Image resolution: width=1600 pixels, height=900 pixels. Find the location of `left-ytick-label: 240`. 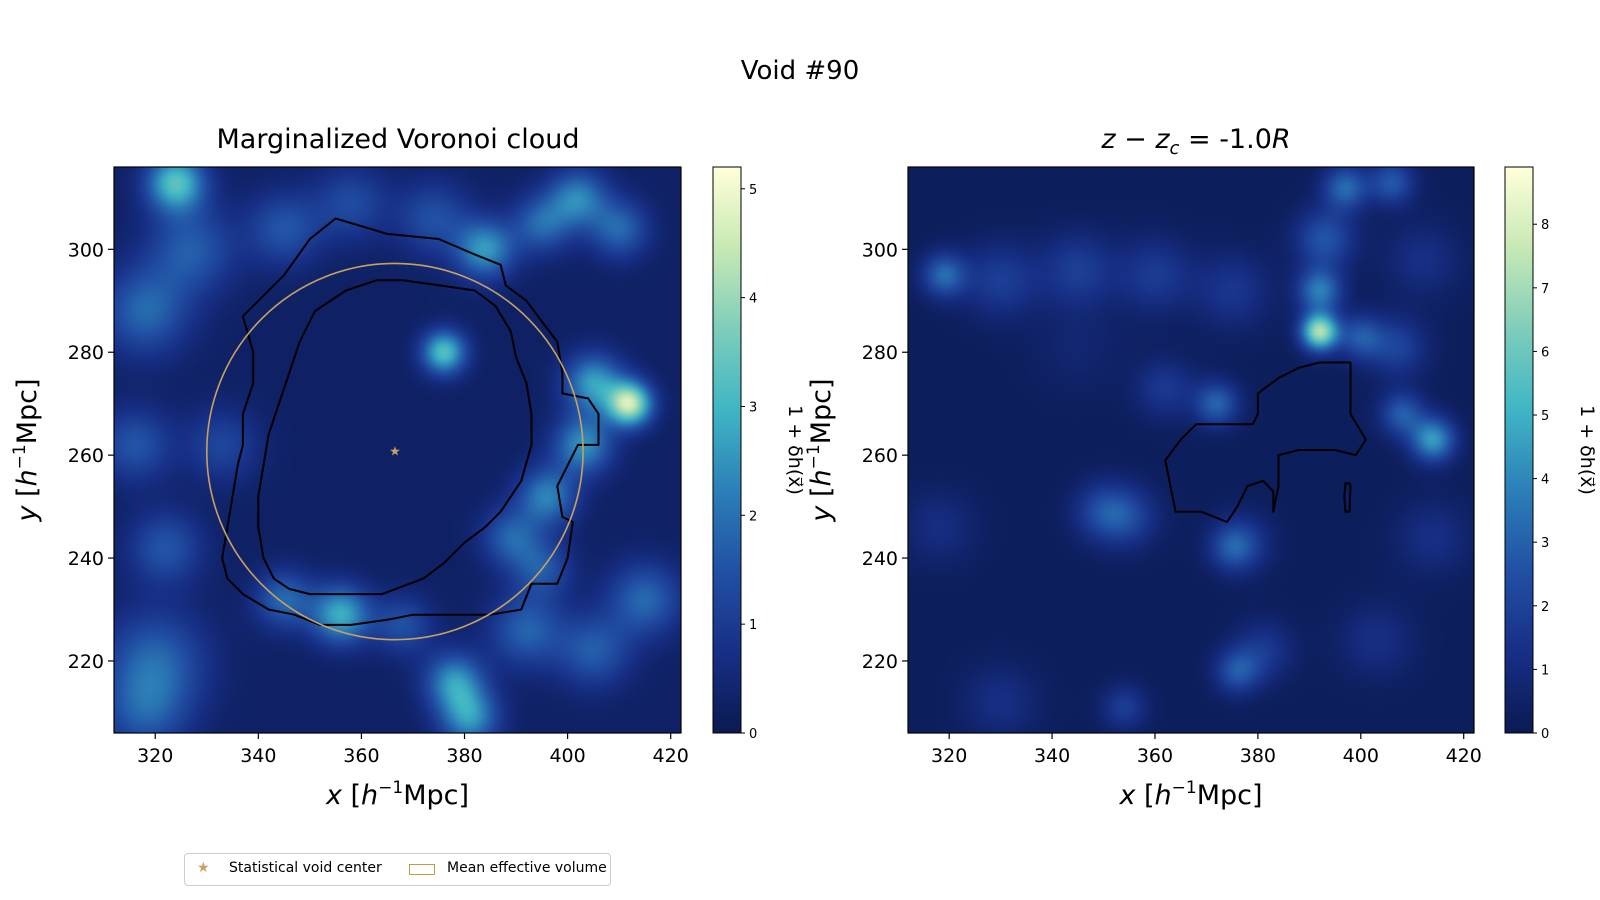

left-ytick-label: 240 is located at coordinates (86, 559).